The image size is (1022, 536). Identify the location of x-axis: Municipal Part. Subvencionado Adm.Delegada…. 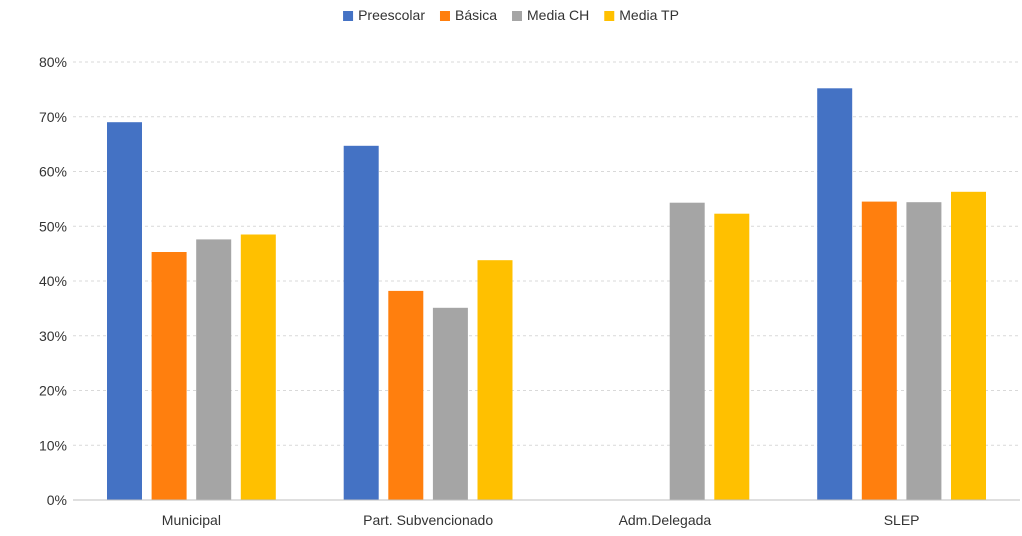
(546, 513).